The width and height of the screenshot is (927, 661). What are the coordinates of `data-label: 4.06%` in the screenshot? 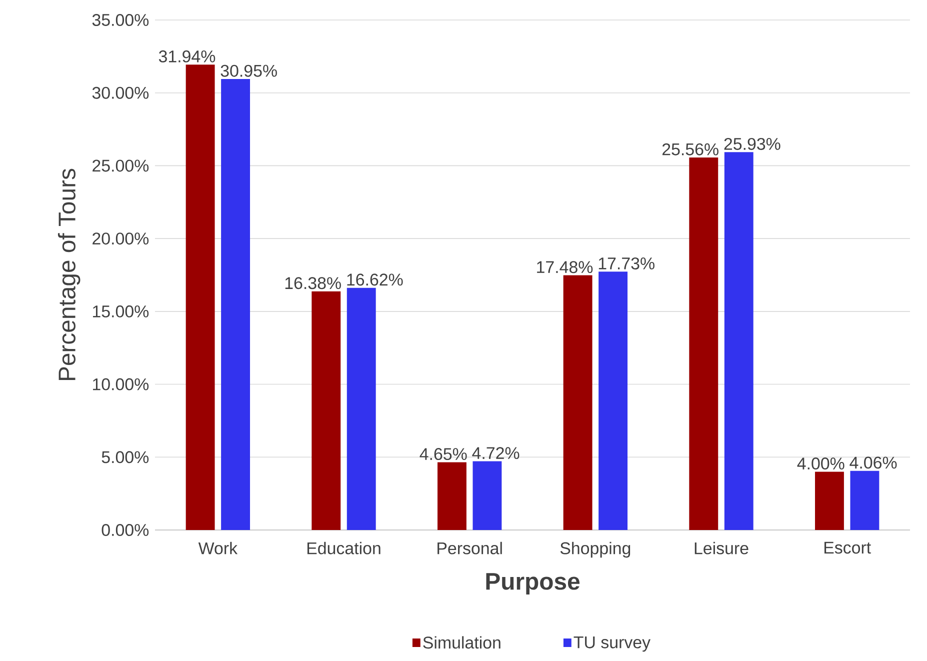 It's located at (873, 462).